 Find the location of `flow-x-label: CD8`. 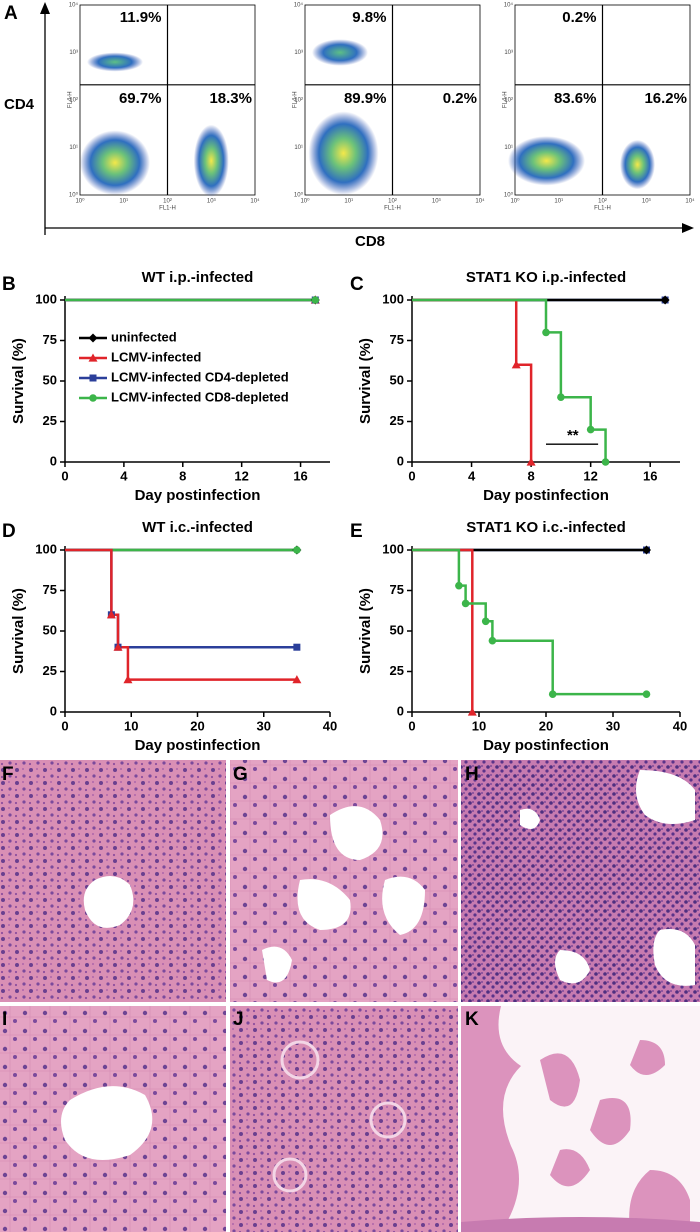

flow-x-label: CD8 is located at coordinates (370, 241).